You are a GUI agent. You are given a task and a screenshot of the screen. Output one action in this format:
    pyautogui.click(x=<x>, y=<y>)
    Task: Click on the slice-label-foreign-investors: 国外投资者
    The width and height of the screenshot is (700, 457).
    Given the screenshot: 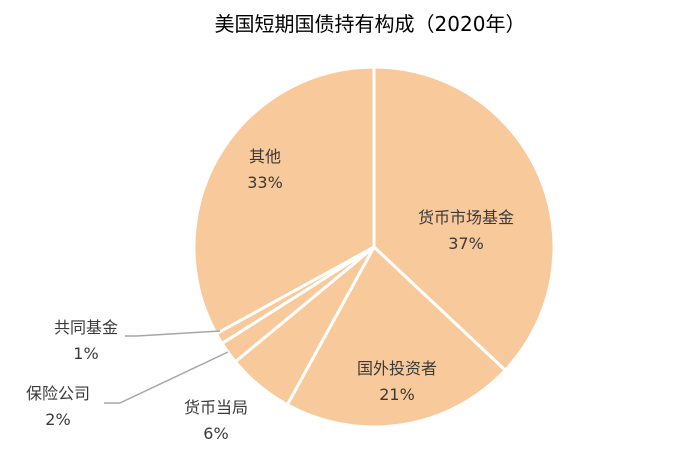 What is the action you would take?
    pyautogui.click(x=397, y=368)
    